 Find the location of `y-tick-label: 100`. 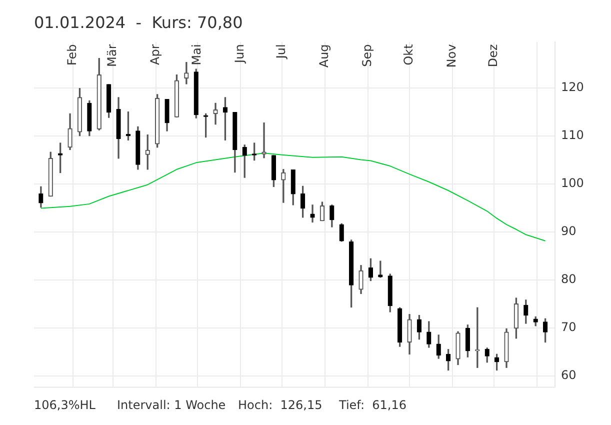

y-tick-label: 100 is located at coordinates (572, 183).